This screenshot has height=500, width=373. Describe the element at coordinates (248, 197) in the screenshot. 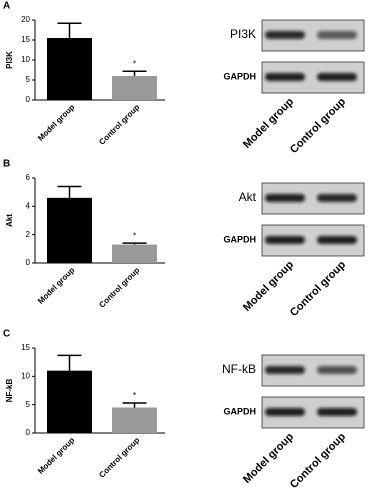

I see `target-label: Akt` at that location.